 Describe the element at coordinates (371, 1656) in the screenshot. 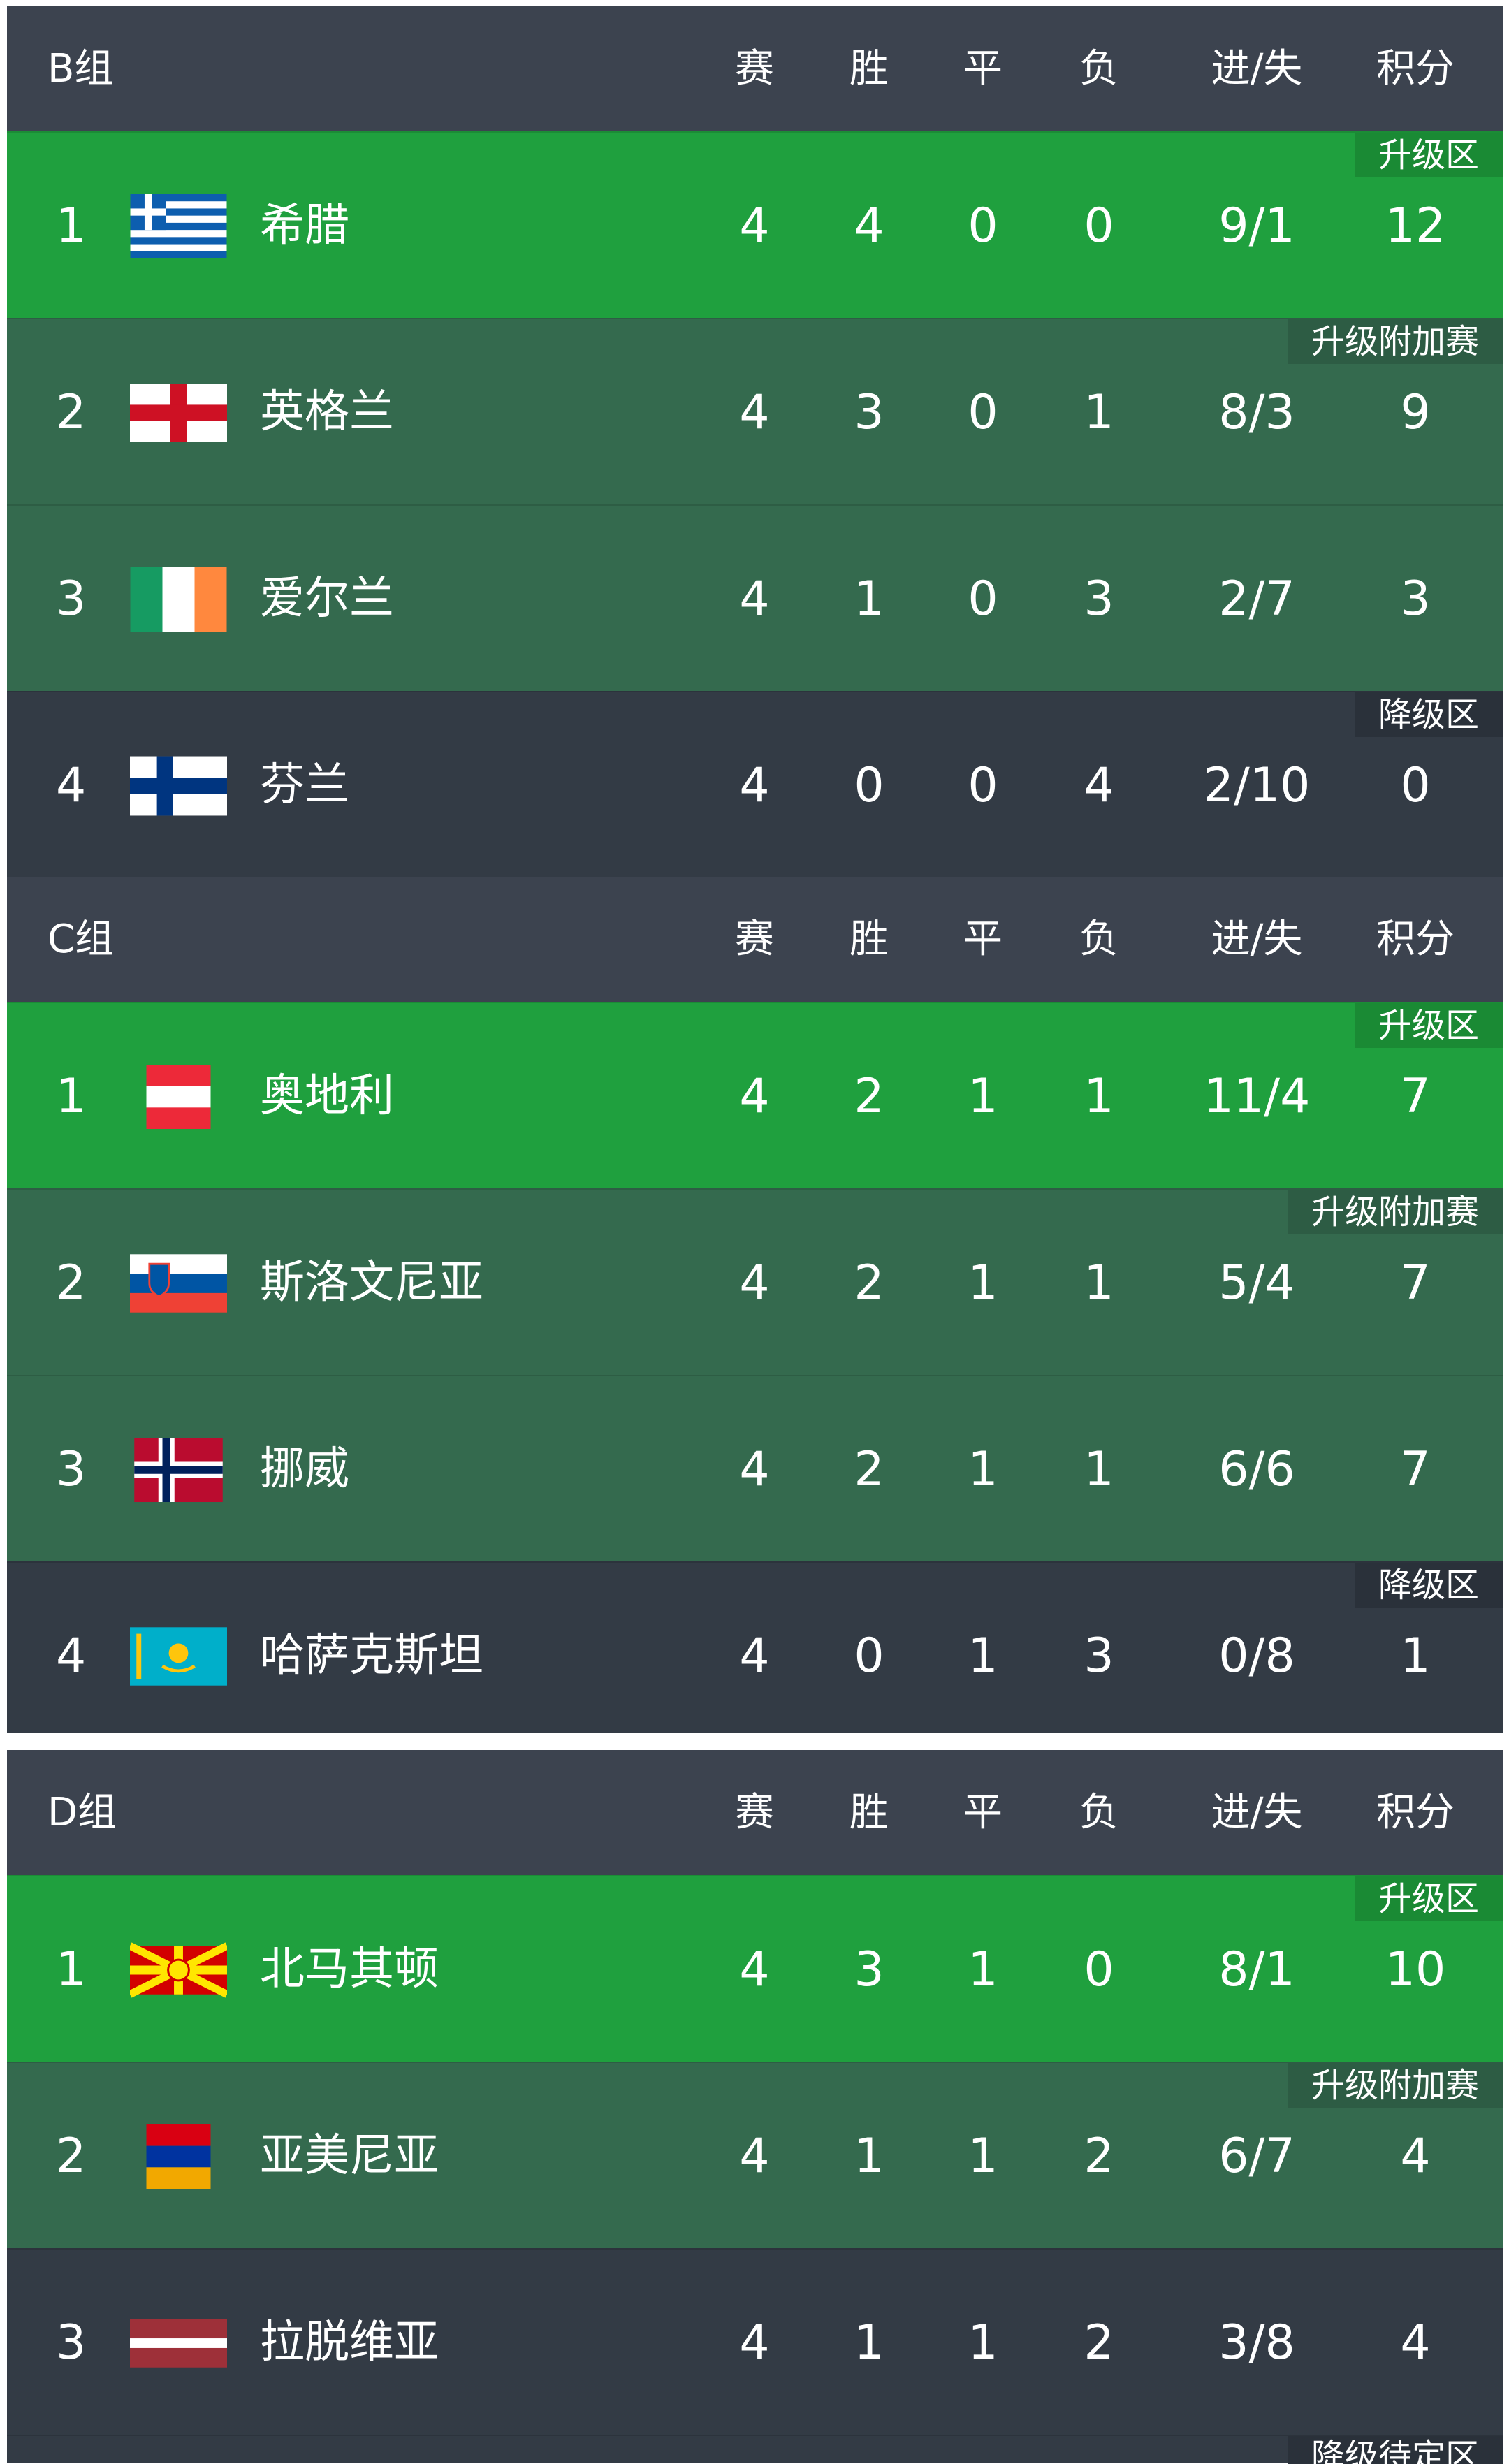

I see `team-name: 哈萨克斯坦` at that location.